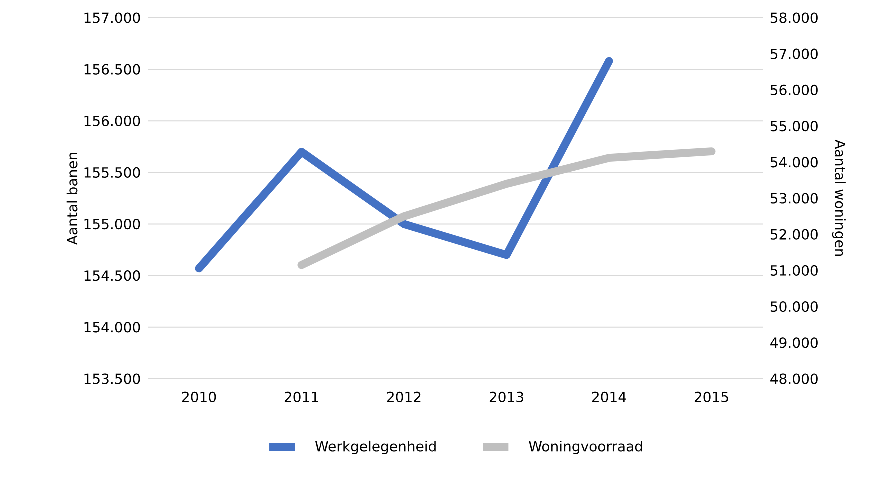 This screenshot has height=482, width=892. I want to click on y2-tick-label: 55.000, so click(794, 126).